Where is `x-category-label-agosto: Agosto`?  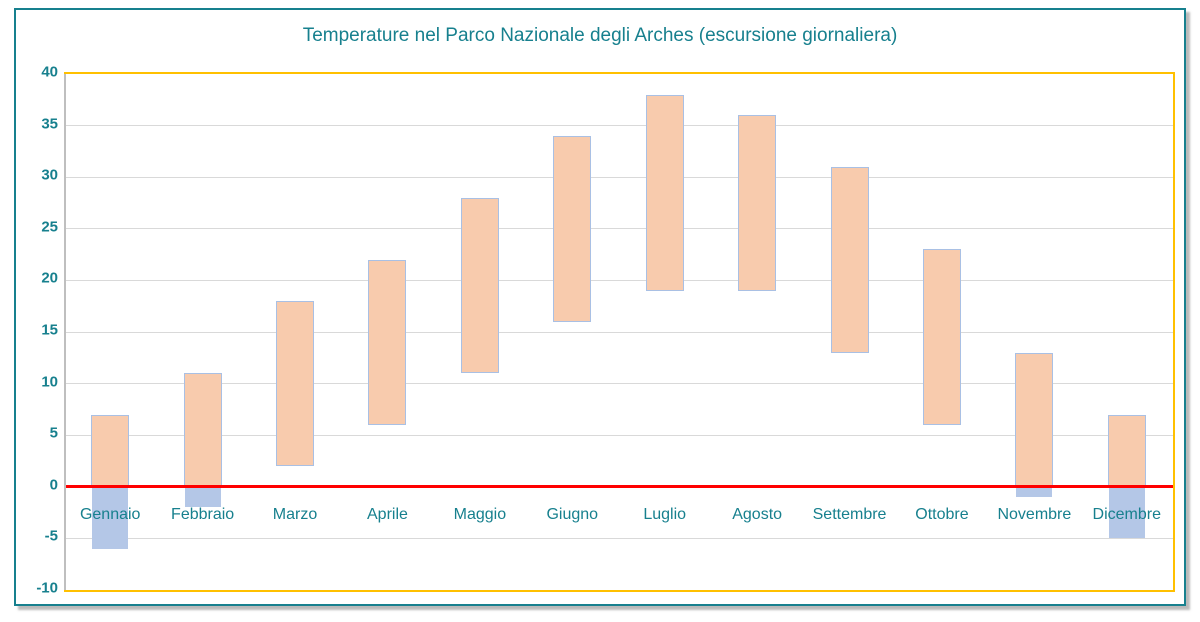 x-category-label-agosto: Agosto is located at coordinates (757, 514).